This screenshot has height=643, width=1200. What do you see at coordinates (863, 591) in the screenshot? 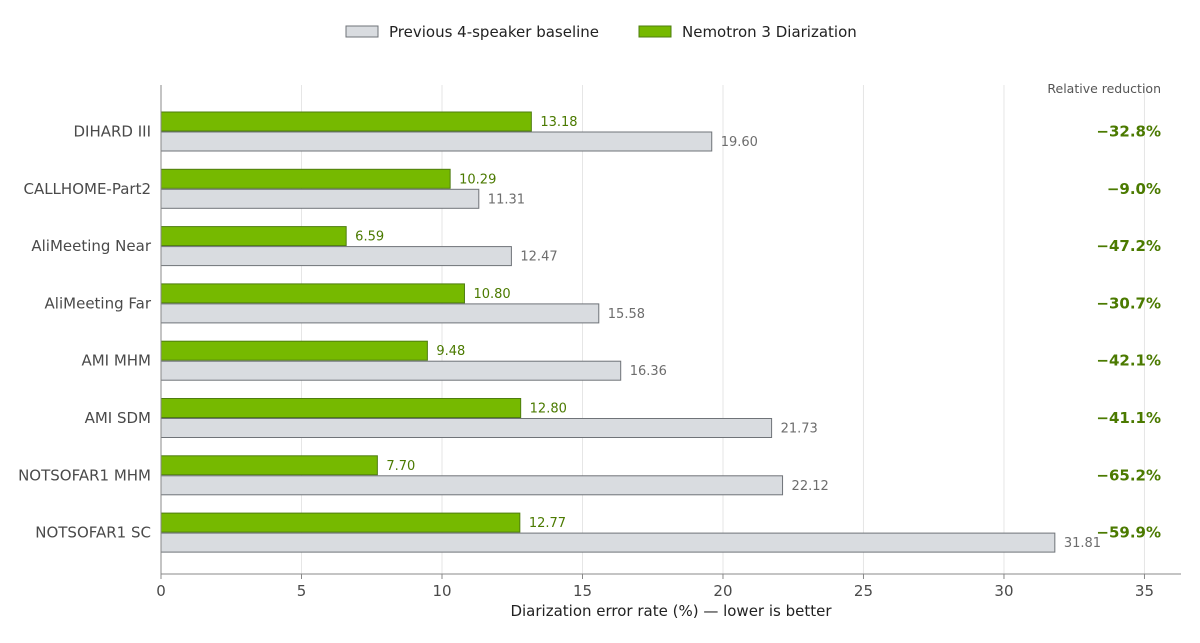
I see `x-tick-label: 25` at bounding box center [863, 591].